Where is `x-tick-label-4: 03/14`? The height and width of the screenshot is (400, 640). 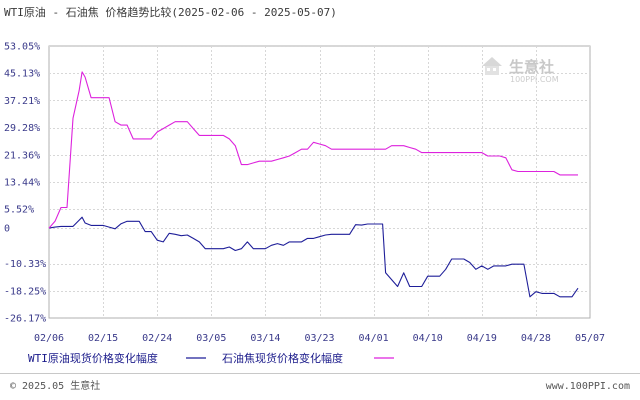 x-tick-label-4: 03/14 is located at coordinates (265, 338).